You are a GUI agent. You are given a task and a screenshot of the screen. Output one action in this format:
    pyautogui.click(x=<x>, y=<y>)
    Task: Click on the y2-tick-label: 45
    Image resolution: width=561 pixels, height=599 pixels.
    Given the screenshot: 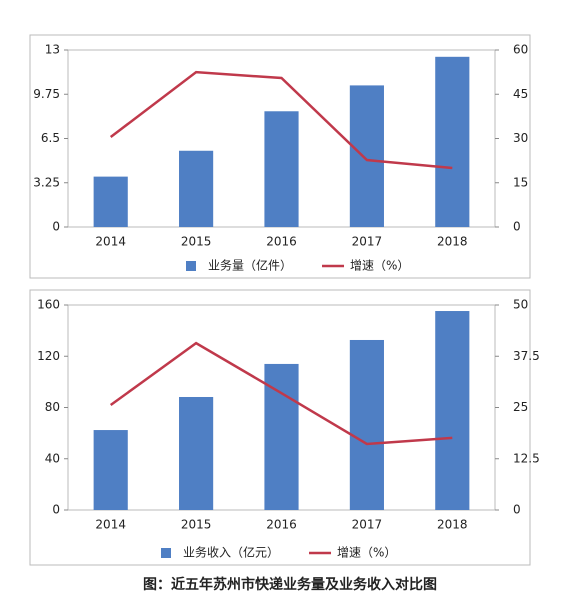 What is the action you would take?
    pyautogui.click(x=520, y=94)
    